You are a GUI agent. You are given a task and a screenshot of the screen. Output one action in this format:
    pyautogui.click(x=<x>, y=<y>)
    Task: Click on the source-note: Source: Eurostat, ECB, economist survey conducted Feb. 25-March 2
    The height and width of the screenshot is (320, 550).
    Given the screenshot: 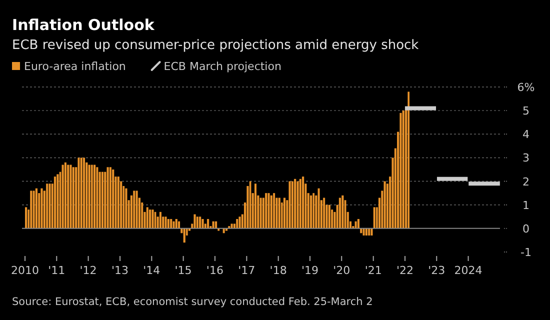 What is the action you would take?
    pyautogui.click(x=192, y=302)
    